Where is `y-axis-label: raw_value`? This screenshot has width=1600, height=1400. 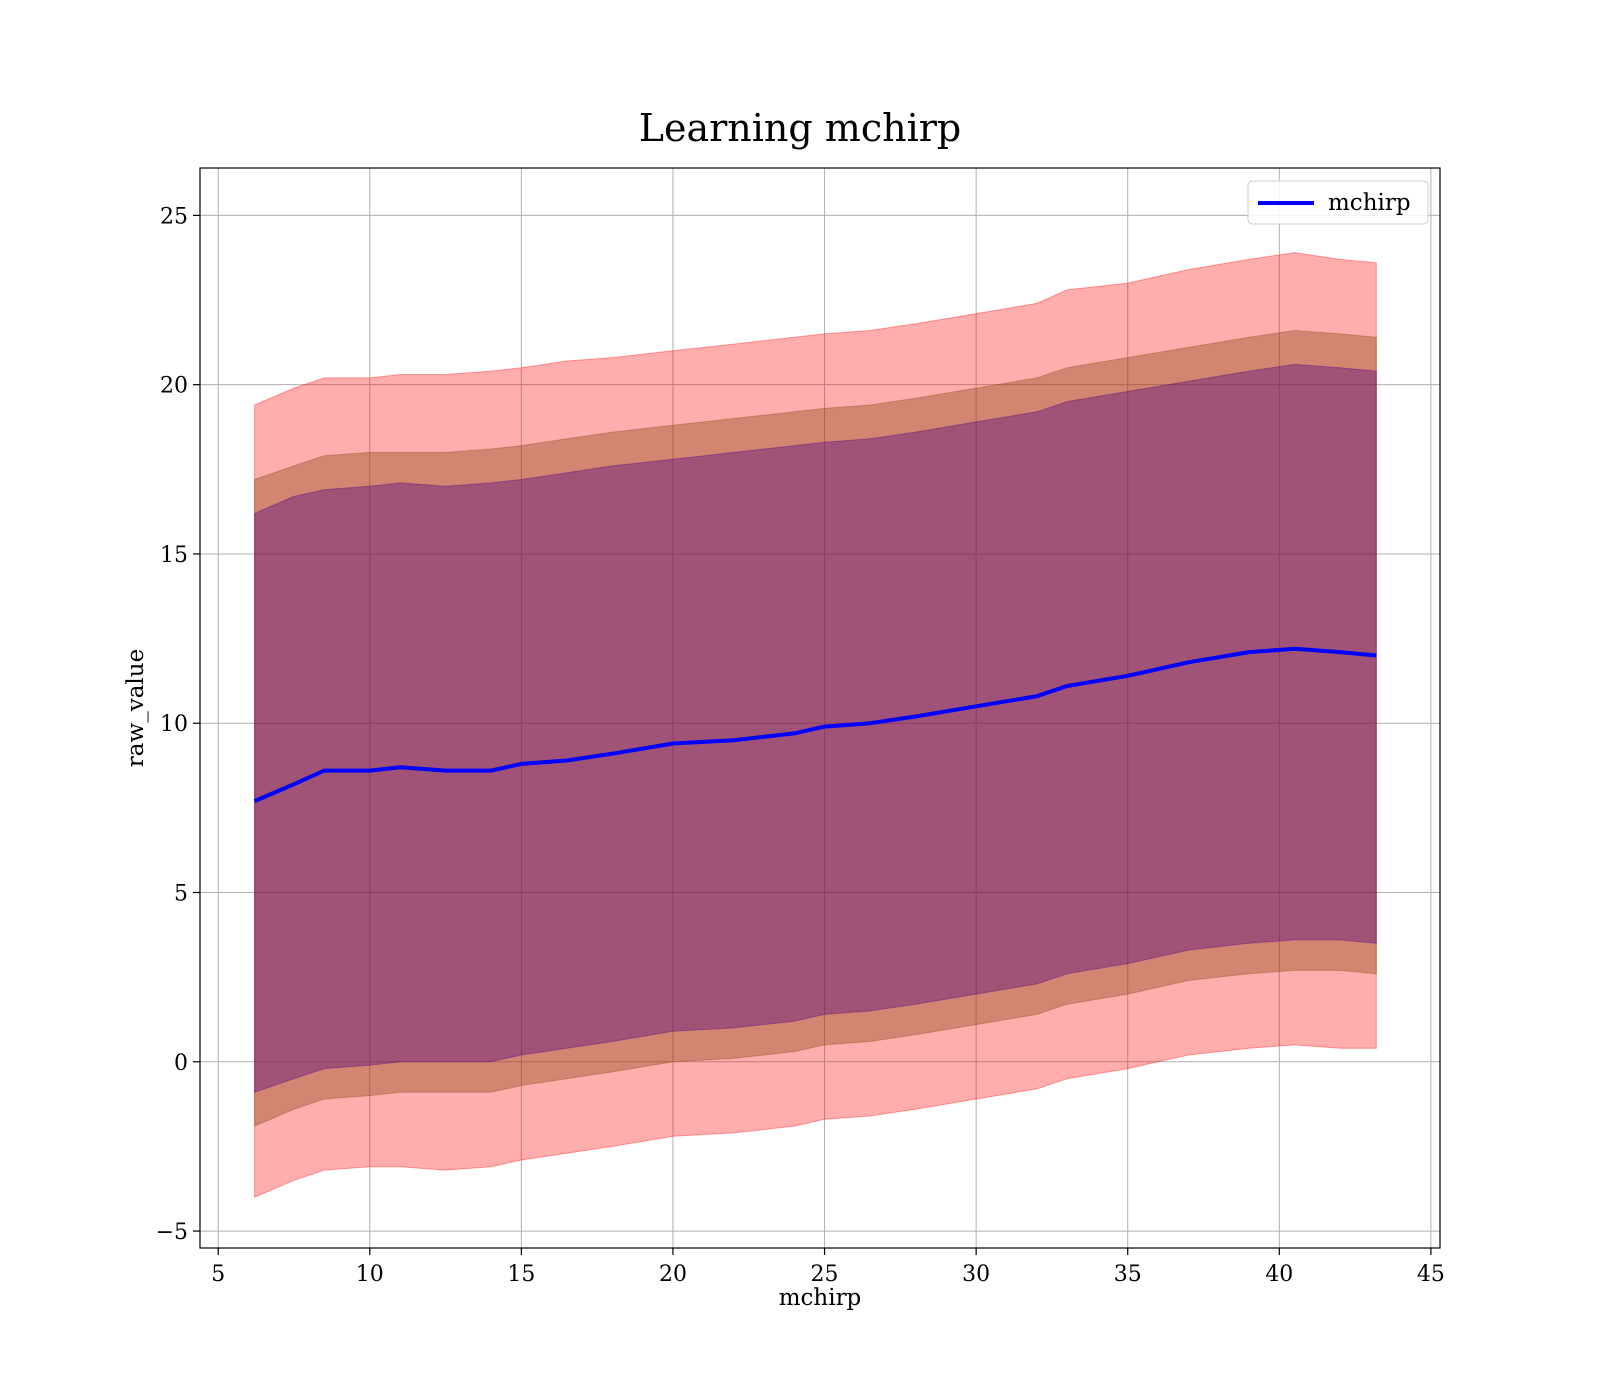 y-axis-label: raw_value is located at coordinates (136, 708).